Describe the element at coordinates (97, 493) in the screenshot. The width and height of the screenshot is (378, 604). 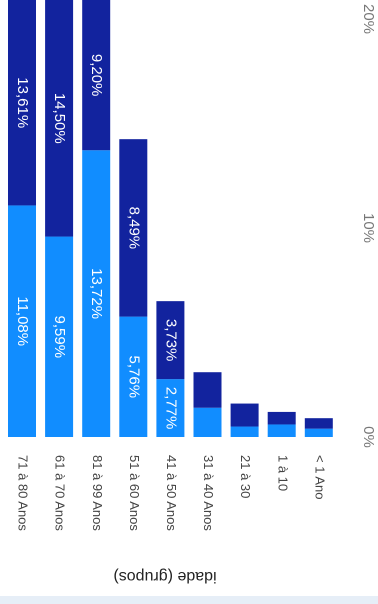
I see `x-tick-label: 81 à 99 Anos` at that location.